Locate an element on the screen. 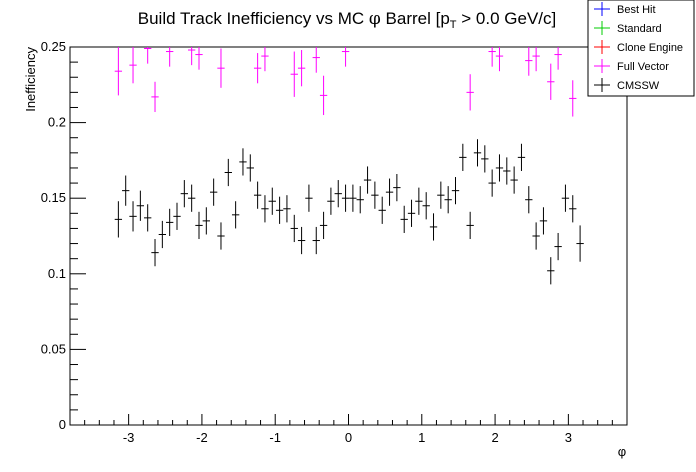 The image size is (696, 472). y-tick-label: 0.15 is located at coordinates (53, 197).